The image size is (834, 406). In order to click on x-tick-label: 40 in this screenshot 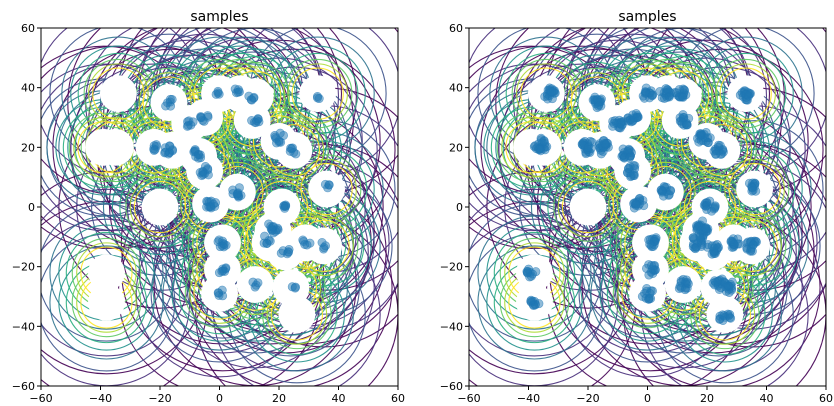, I will do `click(767, 398)`.